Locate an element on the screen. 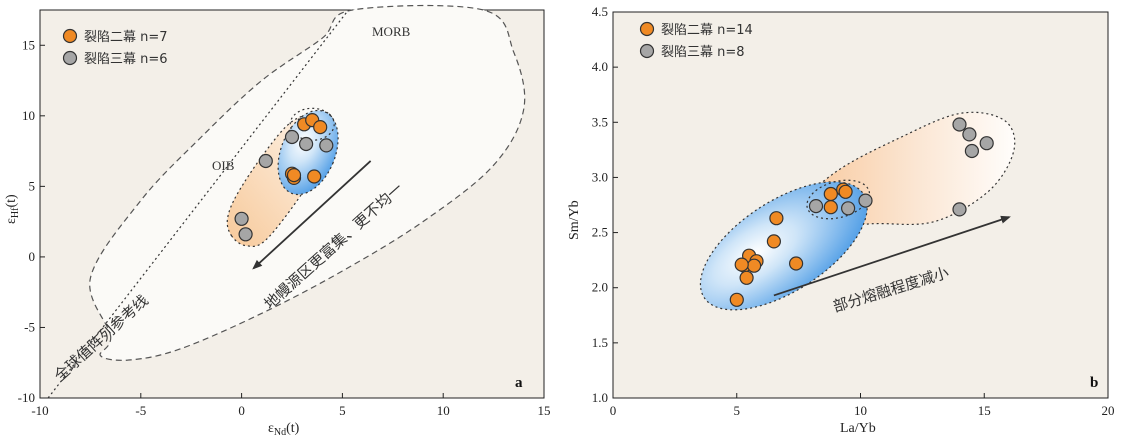 The width and height of the screenshot is (1126, 439). legend-entry: 裂陷二幕 n=14 is located at coordinates (707, 30).